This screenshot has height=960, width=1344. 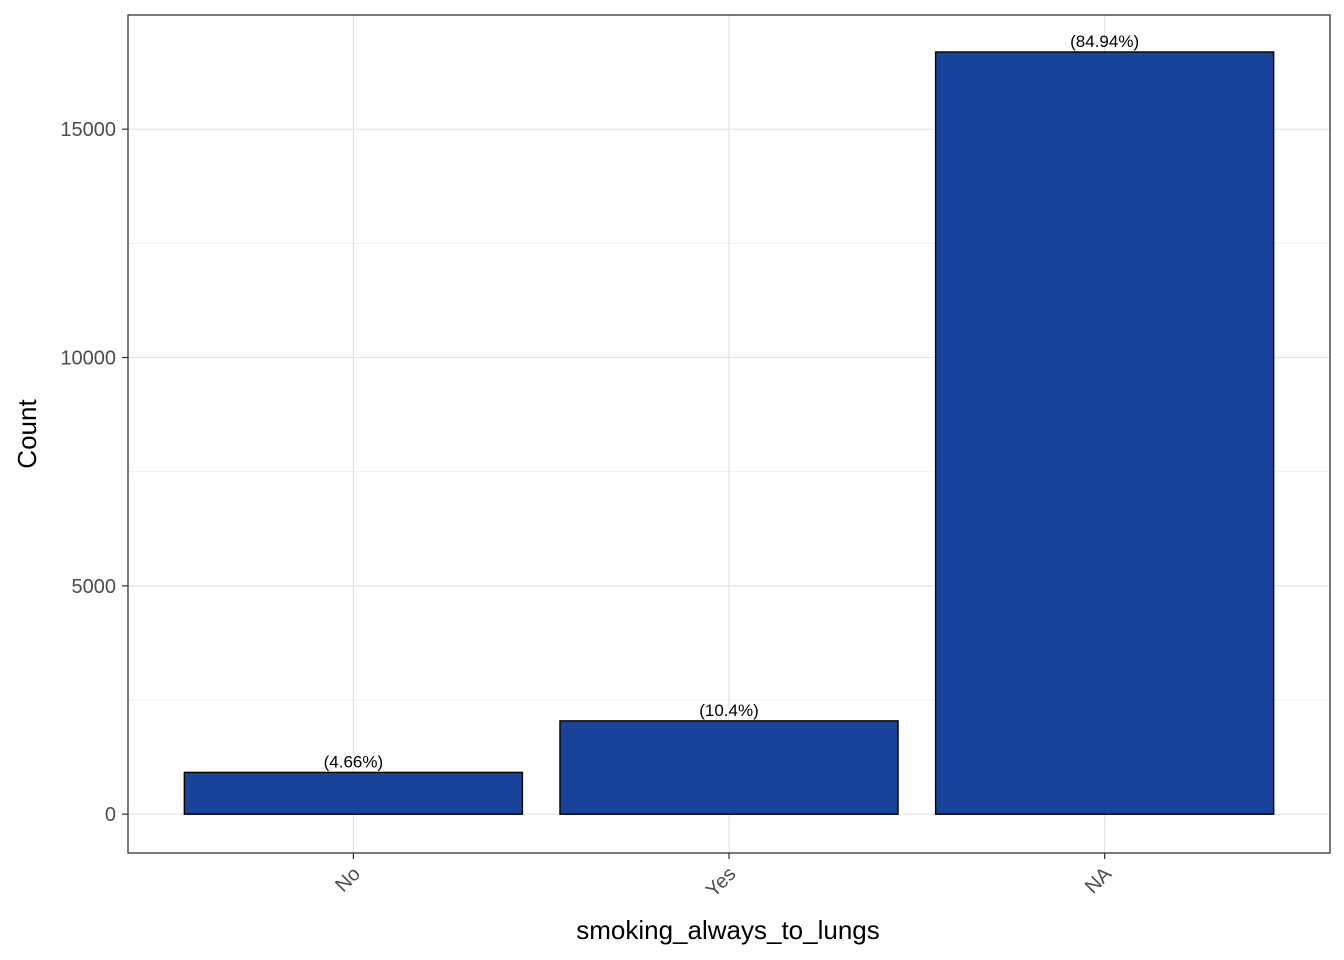 What do you see at coordinates (94, 472) in the screenshot?
I see `y-axis: 0 5000 10000 15000` at bounding box center [94, 472].